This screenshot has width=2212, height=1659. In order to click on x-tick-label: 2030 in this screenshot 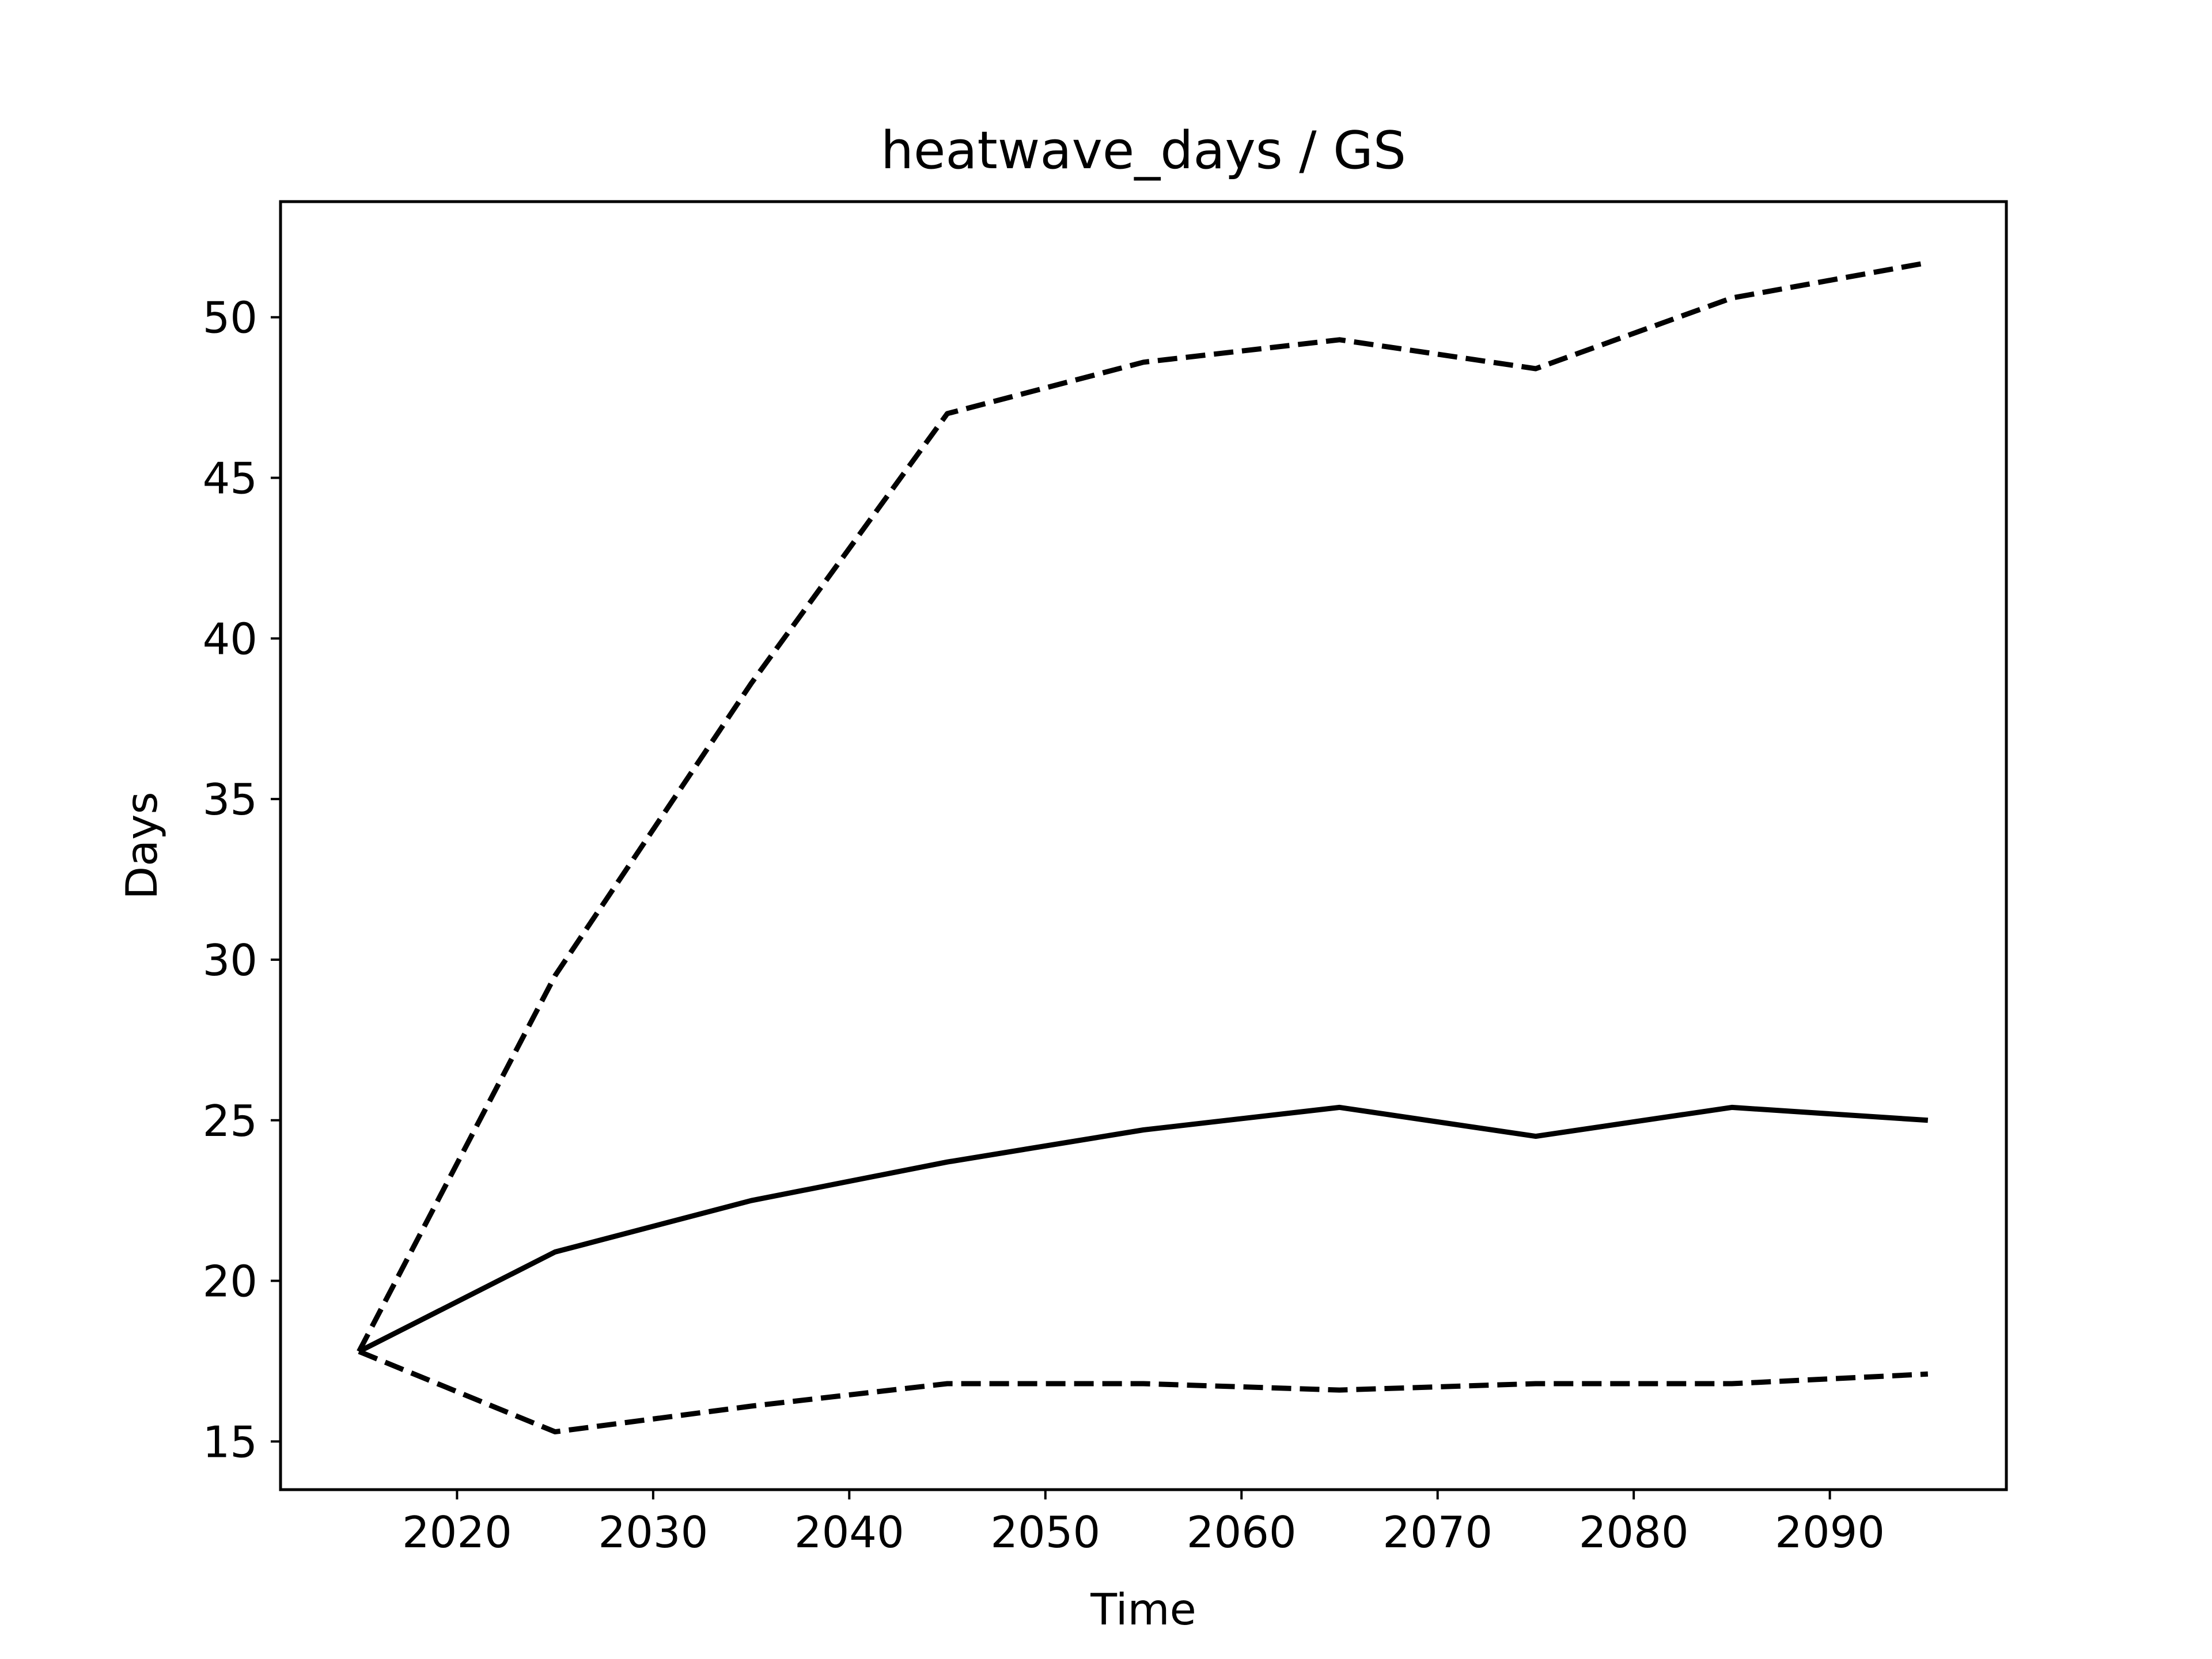, I will do `click(653, 1532)`.